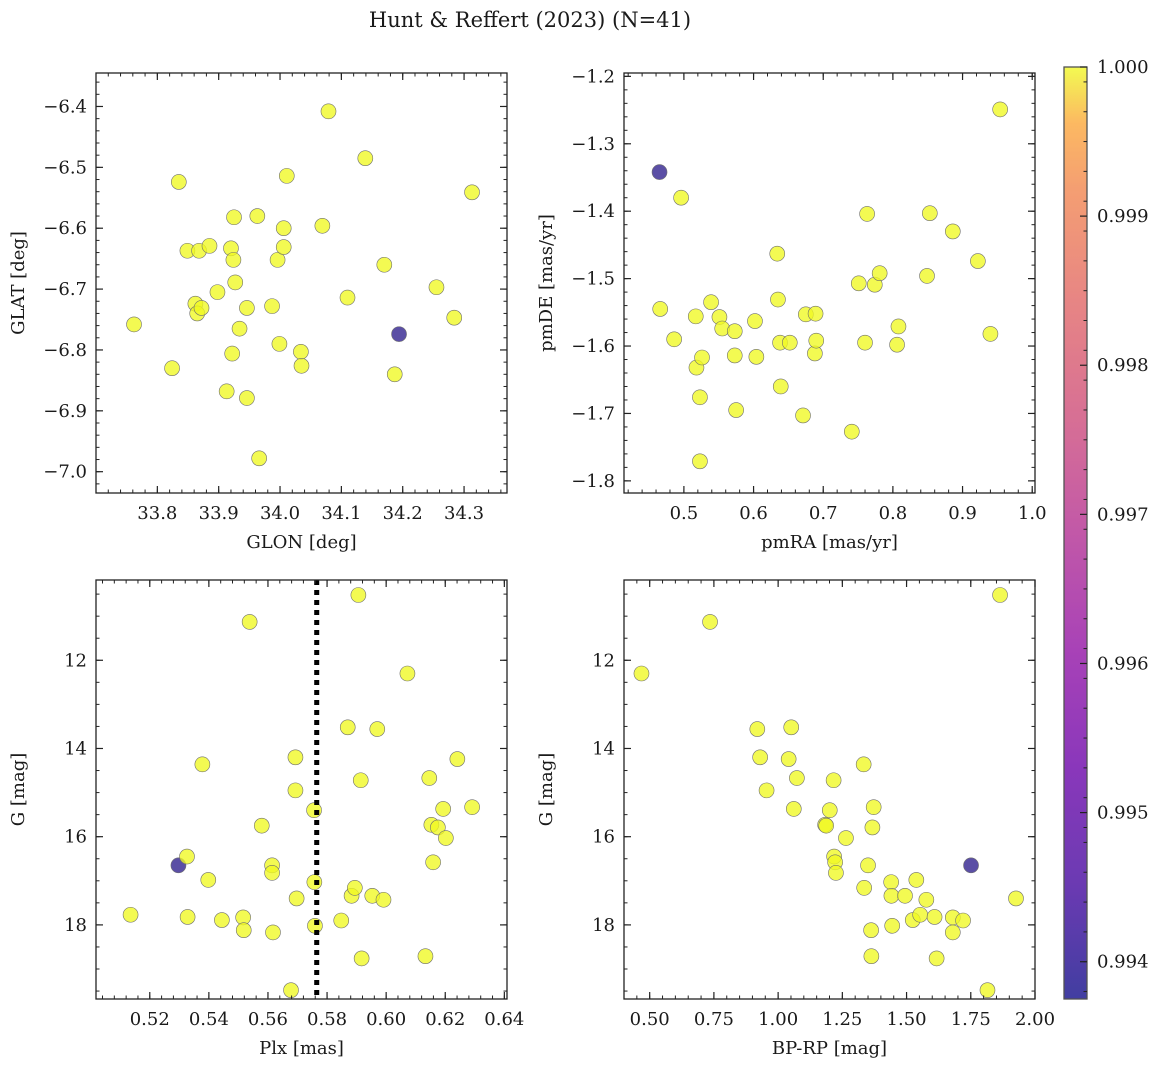 The image size is (1161, 1067). Describe the element at coordinates (65, 289) in the screenshot. I see `y-tick-label: −6.7` at that location.